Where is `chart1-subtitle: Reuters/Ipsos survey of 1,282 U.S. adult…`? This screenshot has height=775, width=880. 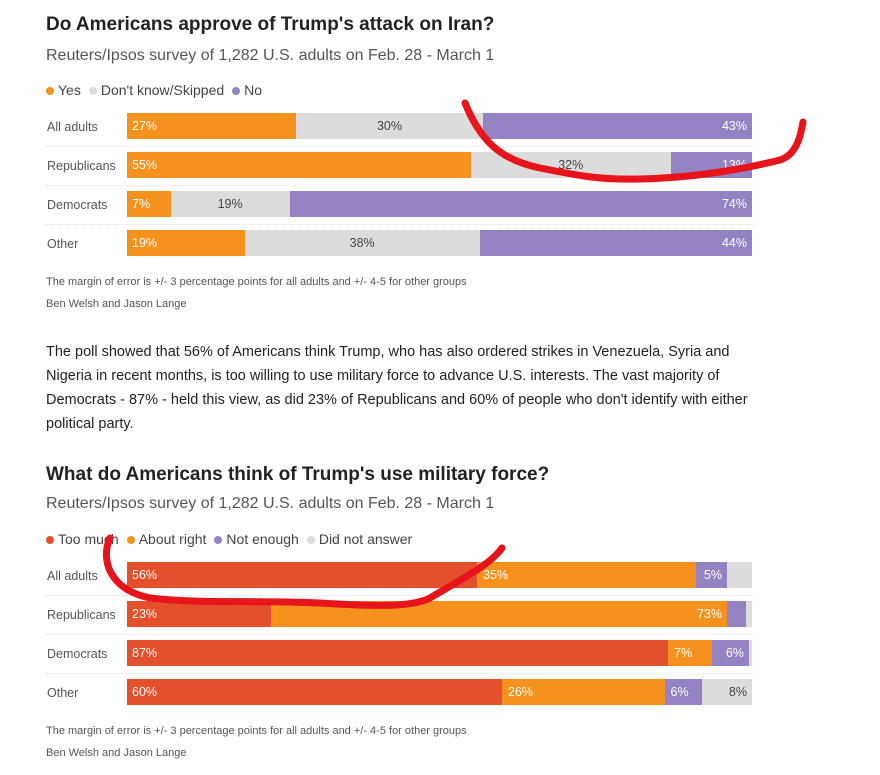 chart1-subtitle: Reuters/Ipsos survey of 1,282 U.S. adult… is located at coordinates (270, 55).